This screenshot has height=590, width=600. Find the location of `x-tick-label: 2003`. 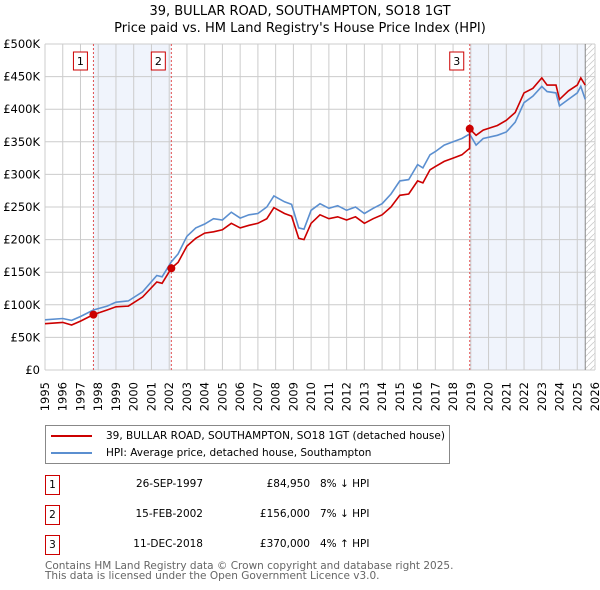

x-tick-label: 2003 is located at coordinates (187, 396).